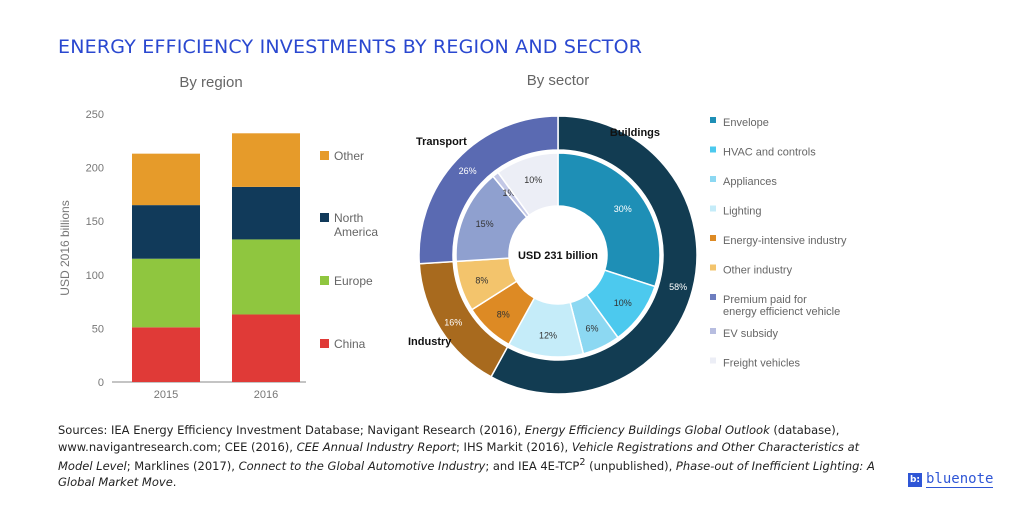 This screenshot has height=512, width=1024. What do you see at coordinates (266, 277) in the screenshot?
I see `bar-europe-2016` at bounding box center [266, 277].